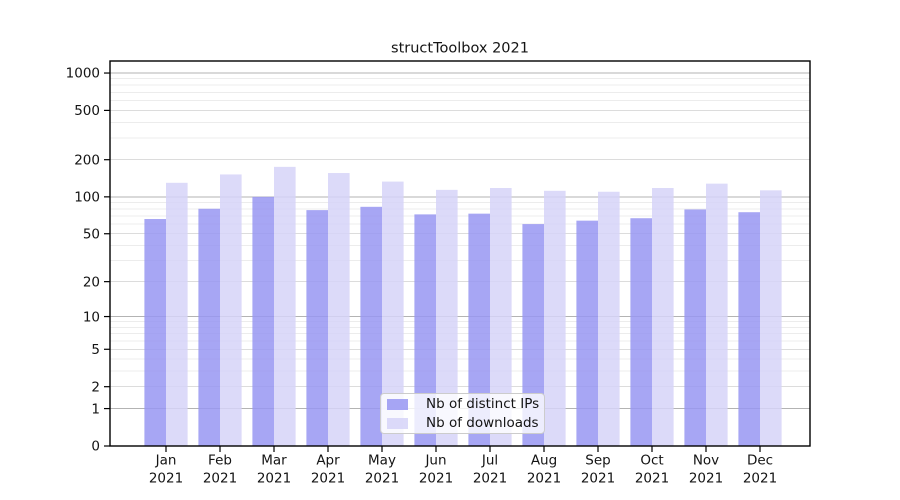 This screenshot has width=900, height=500. What do you see at coordinates (717, 315) in the screenshot?
I see `bar-downloads-nov` at bounding box center [717, 315].